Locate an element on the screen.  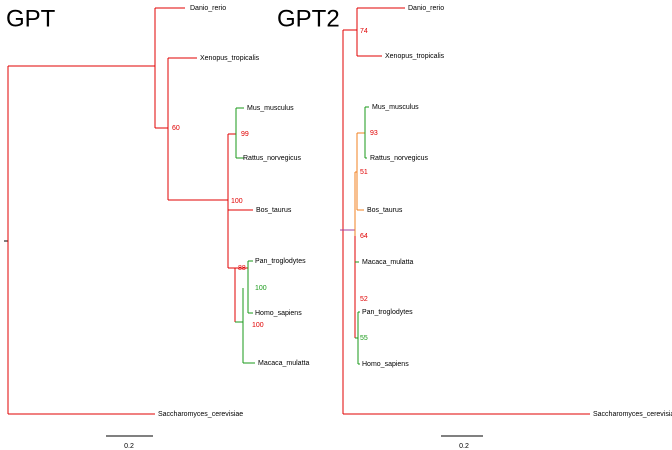
support-label: 74 is located at coordinates (364, 31).